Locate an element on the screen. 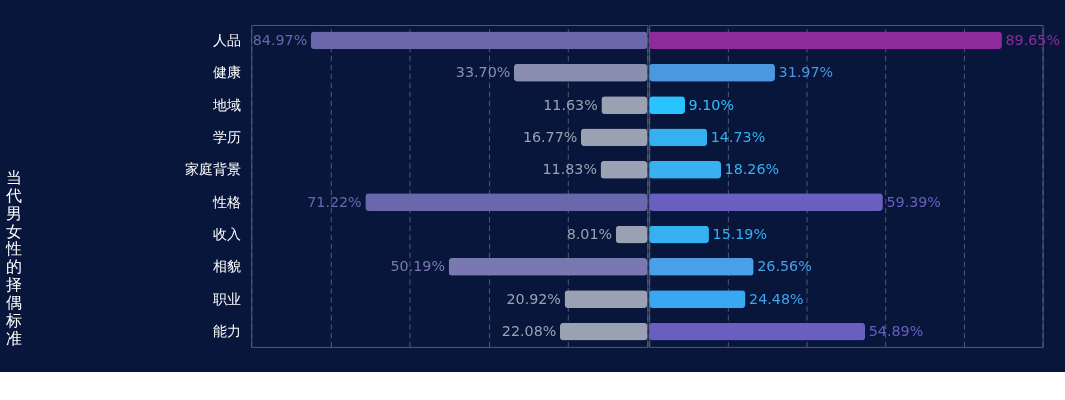 This screenshot has height=400, width=1065. data-label: 33.70% is located at coordinates (483, 72).